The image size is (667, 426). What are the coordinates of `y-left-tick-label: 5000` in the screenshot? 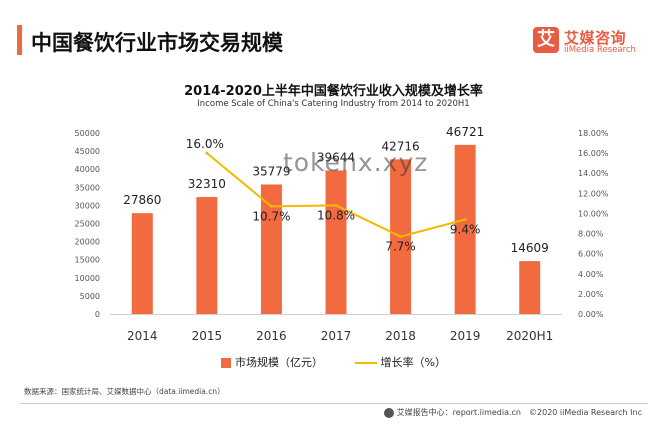 It's located at (90, 296).